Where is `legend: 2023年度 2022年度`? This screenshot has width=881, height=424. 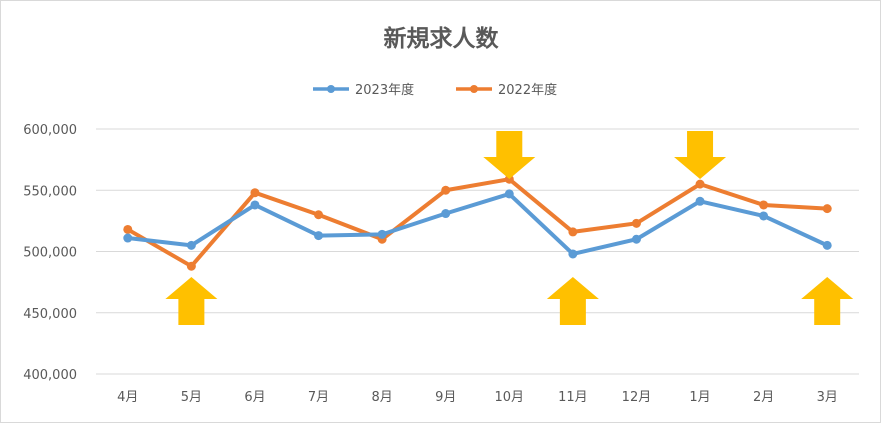
legend: 2023年度 2022年度 is located at coordinates (435, 90).